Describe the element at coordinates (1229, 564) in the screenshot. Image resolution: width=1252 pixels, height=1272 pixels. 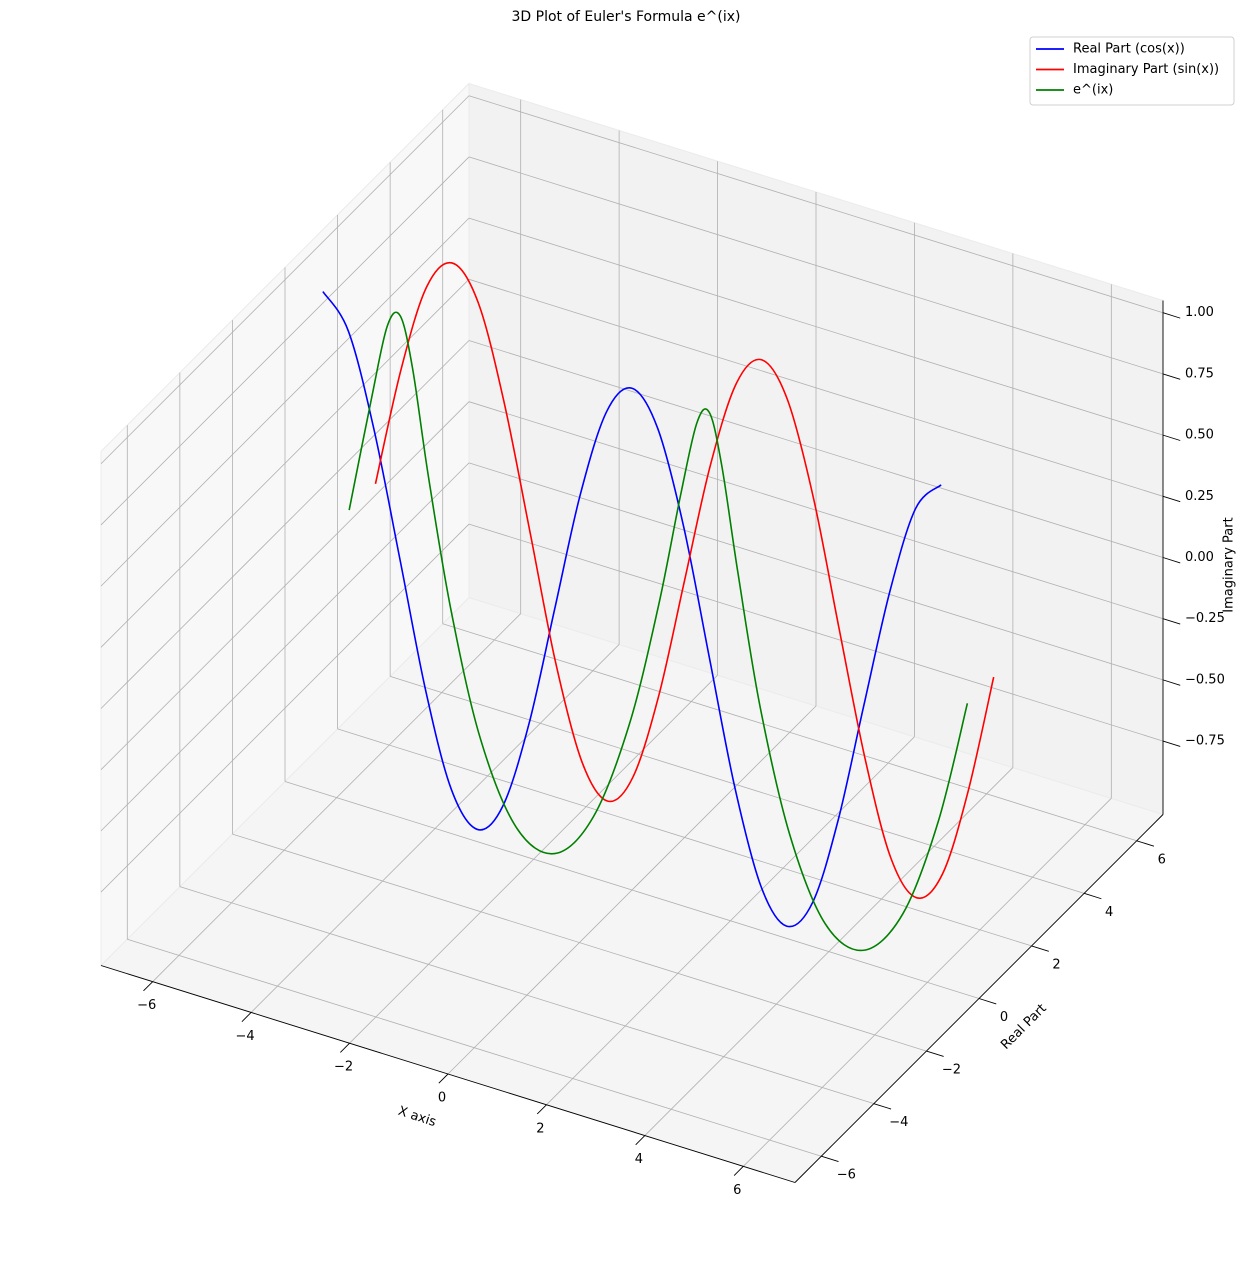
I see `z-axis-label: Imaginary Part` at that location.